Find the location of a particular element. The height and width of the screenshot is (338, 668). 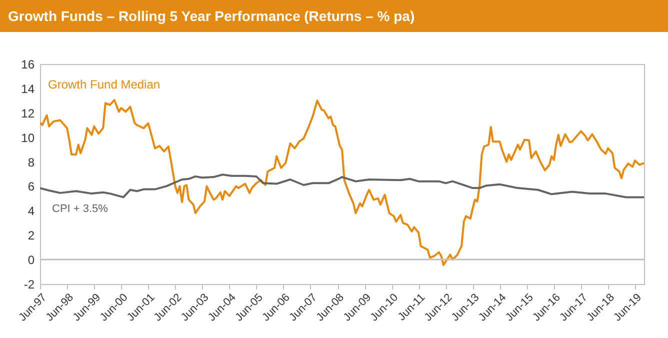

line-series is located at coordinates (342, 186).